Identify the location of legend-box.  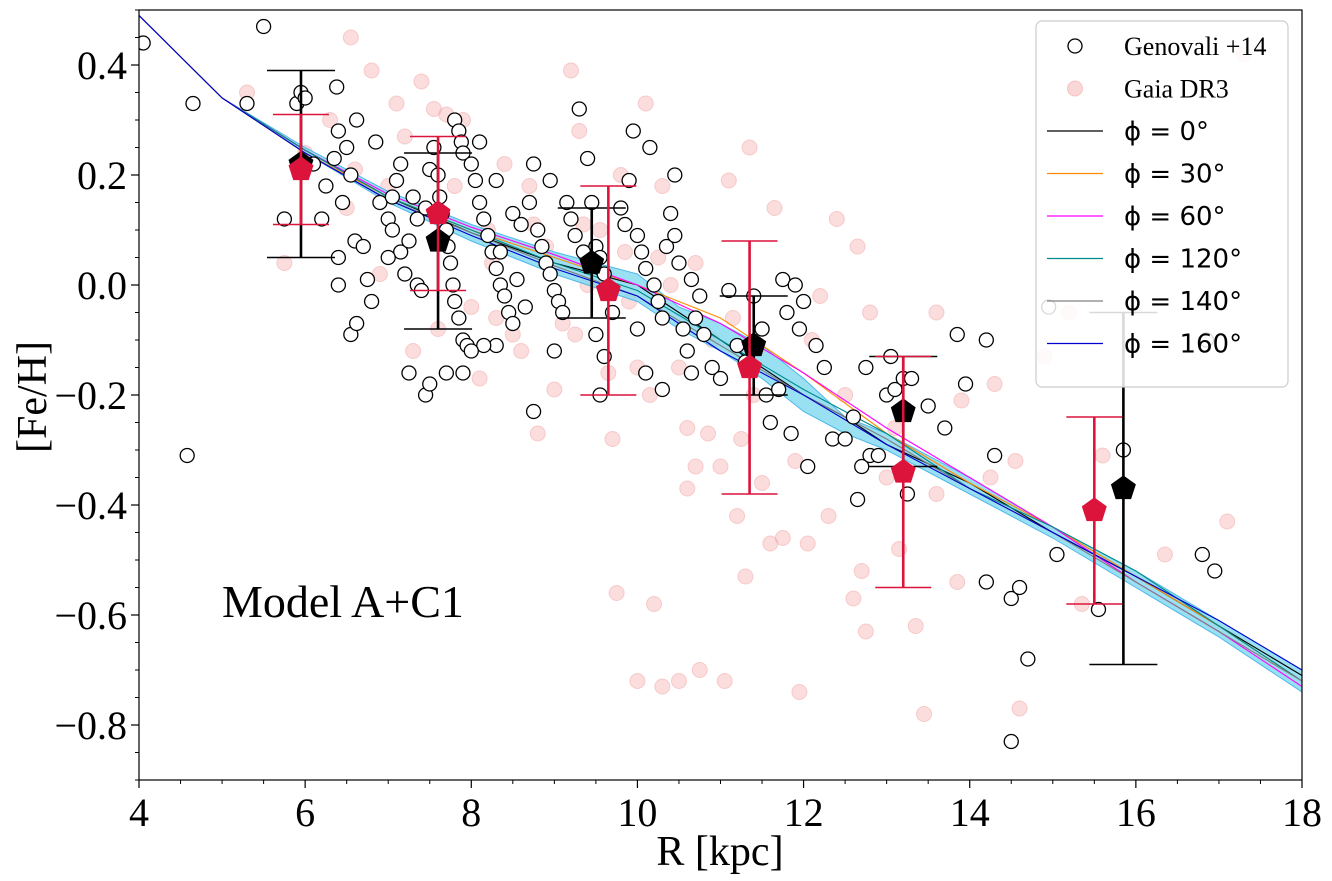
(1162, 204).